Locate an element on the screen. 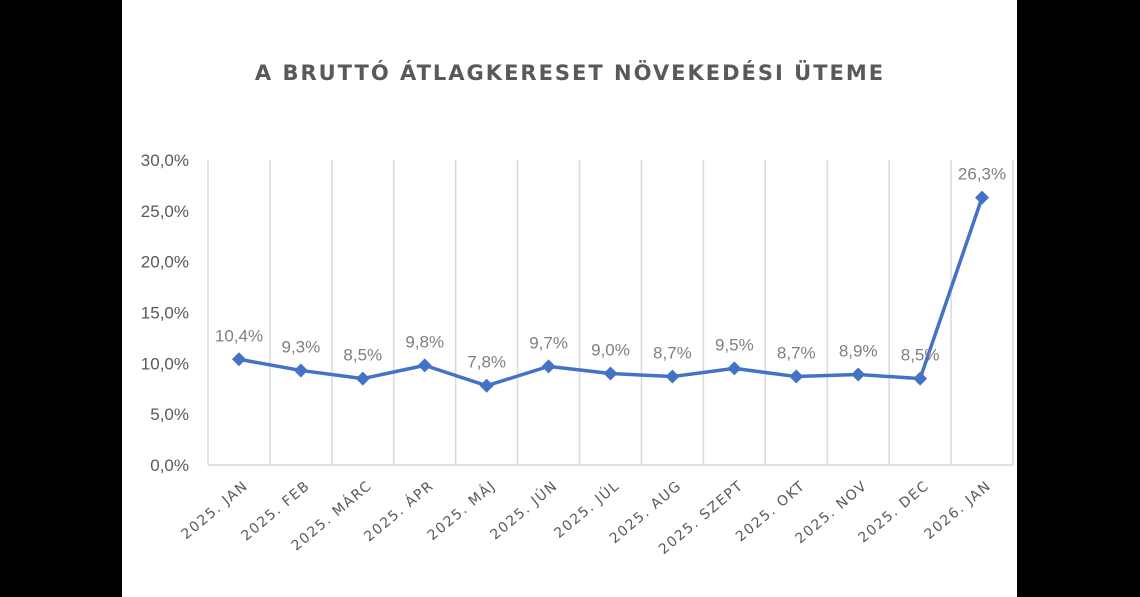  y-axis-ticks: 0,0% 5,0% 10,0% 15,0% 20,0% 25,0% 30,0% is located at coordinates (165, 313).